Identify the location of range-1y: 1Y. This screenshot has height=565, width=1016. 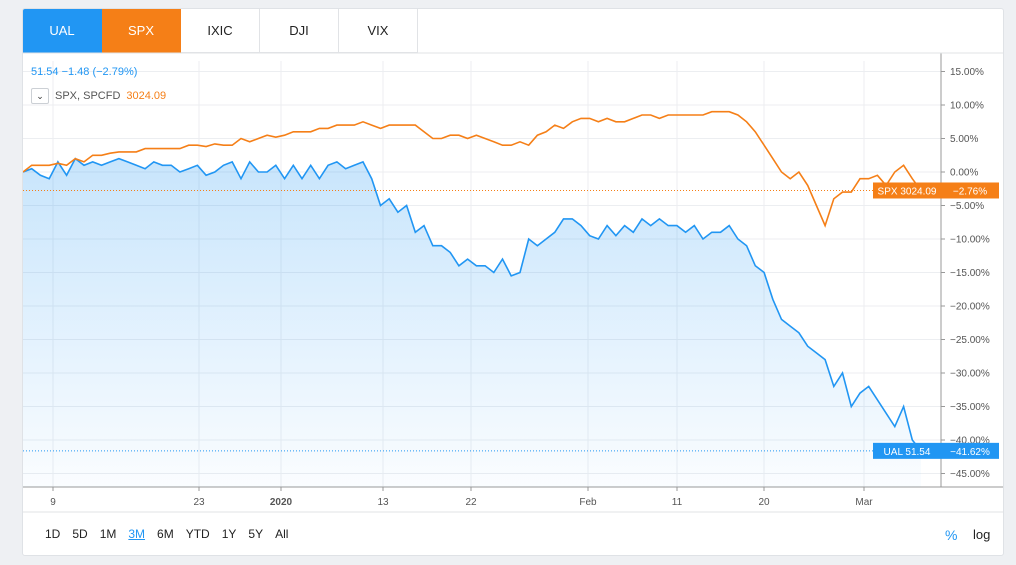
(229, 534).